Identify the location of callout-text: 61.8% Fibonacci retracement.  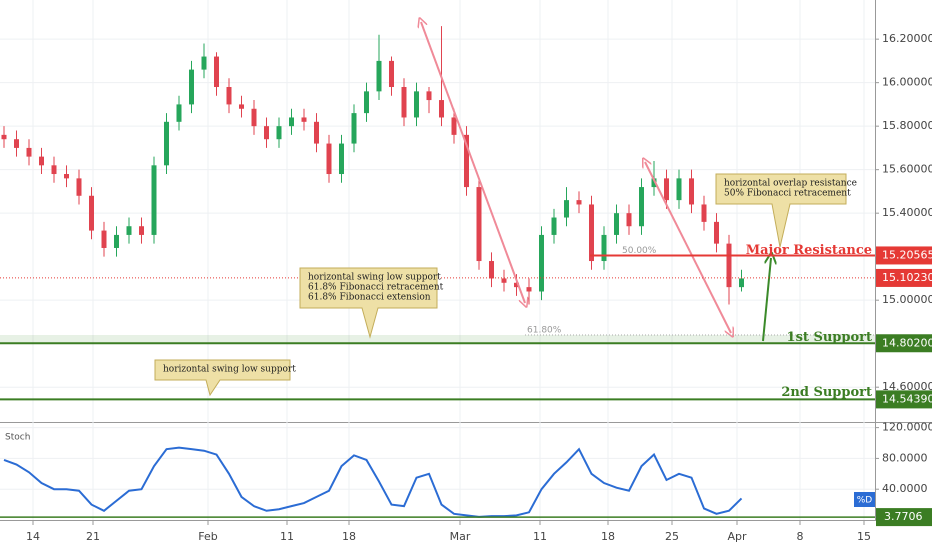
(376, 288).